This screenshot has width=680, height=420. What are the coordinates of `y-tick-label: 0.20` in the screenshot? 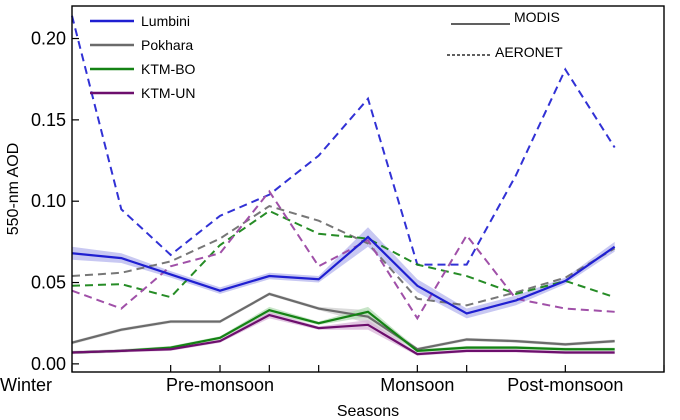 It's located at (48, 39).